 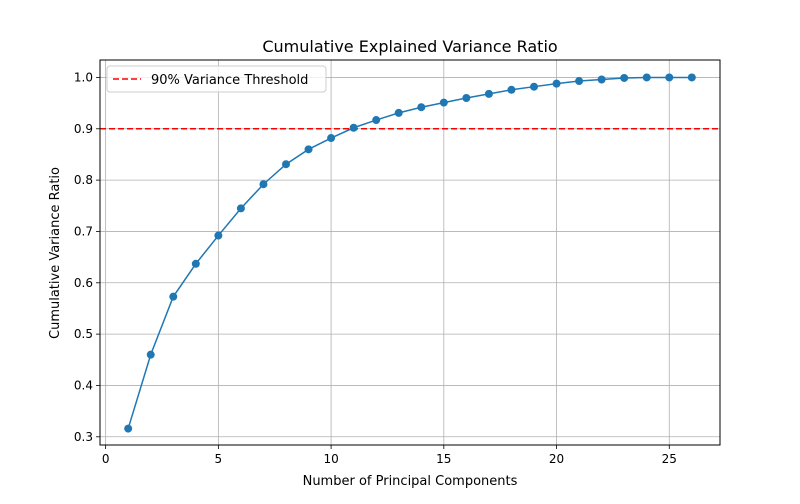 I want to click on x-tick-label: 15, so click(x=443, y=459).